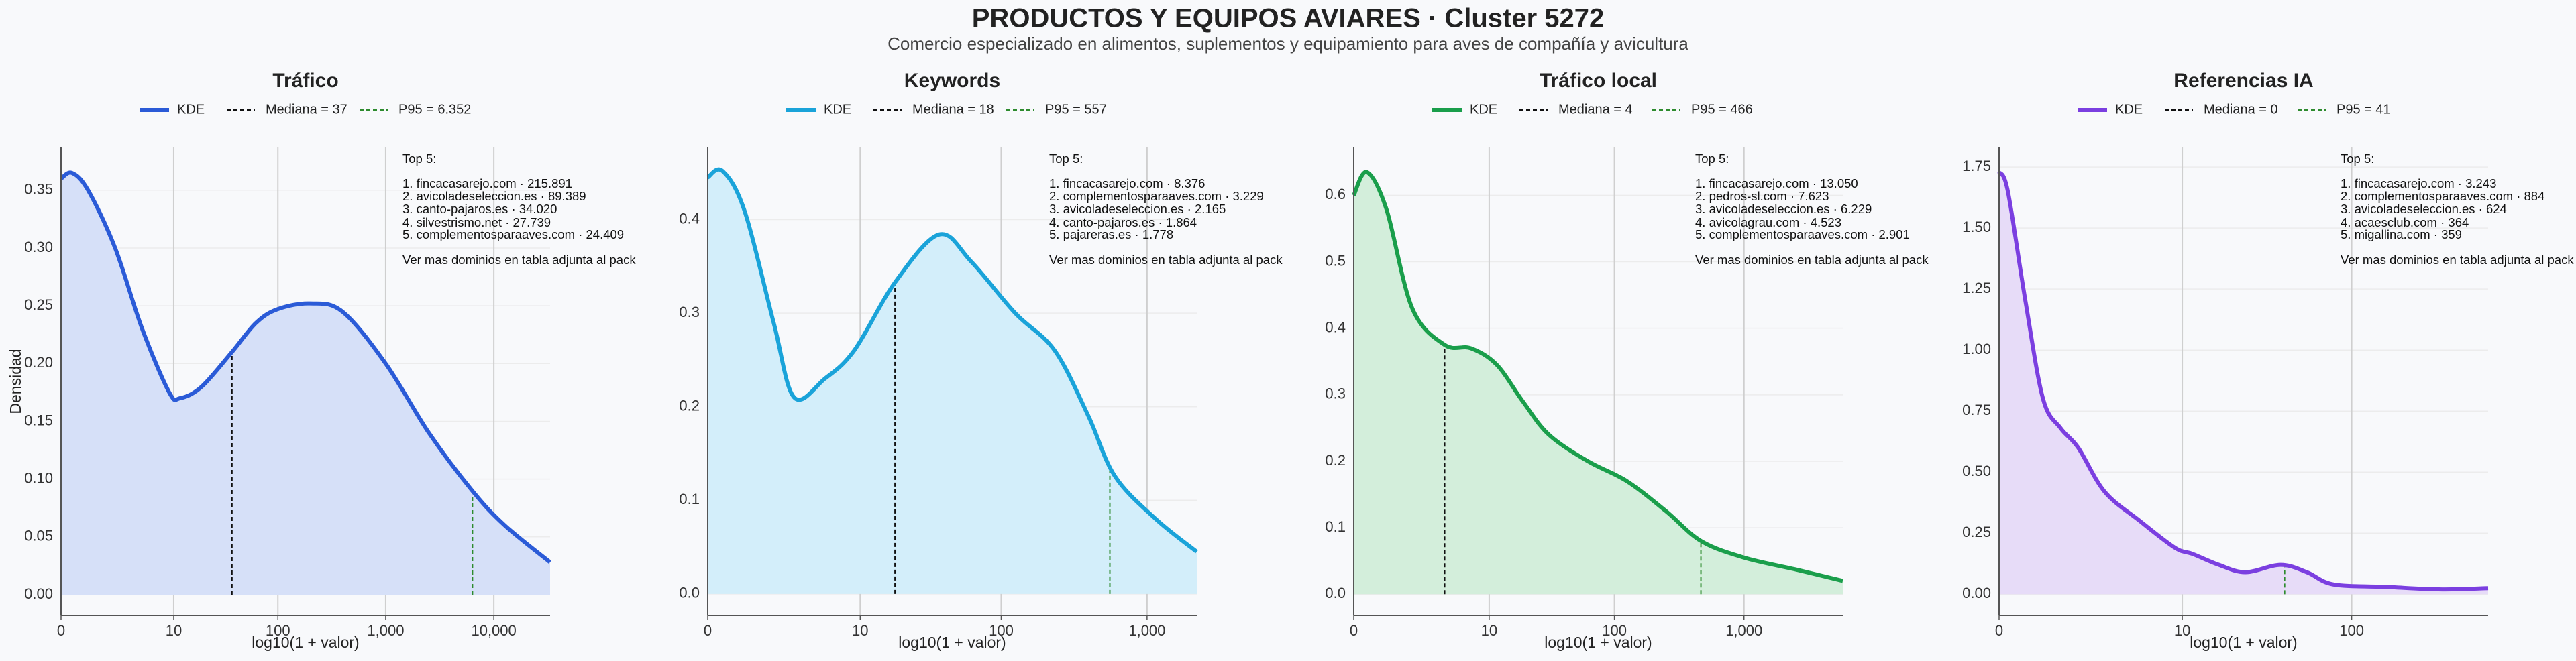 The width and height of the screenshot is (2576, 661). Describe the element at coordinates (2418, 183) in the screenshot. I see `annotation-line: 1. fincacasarejo.com · 3.243` at that location.